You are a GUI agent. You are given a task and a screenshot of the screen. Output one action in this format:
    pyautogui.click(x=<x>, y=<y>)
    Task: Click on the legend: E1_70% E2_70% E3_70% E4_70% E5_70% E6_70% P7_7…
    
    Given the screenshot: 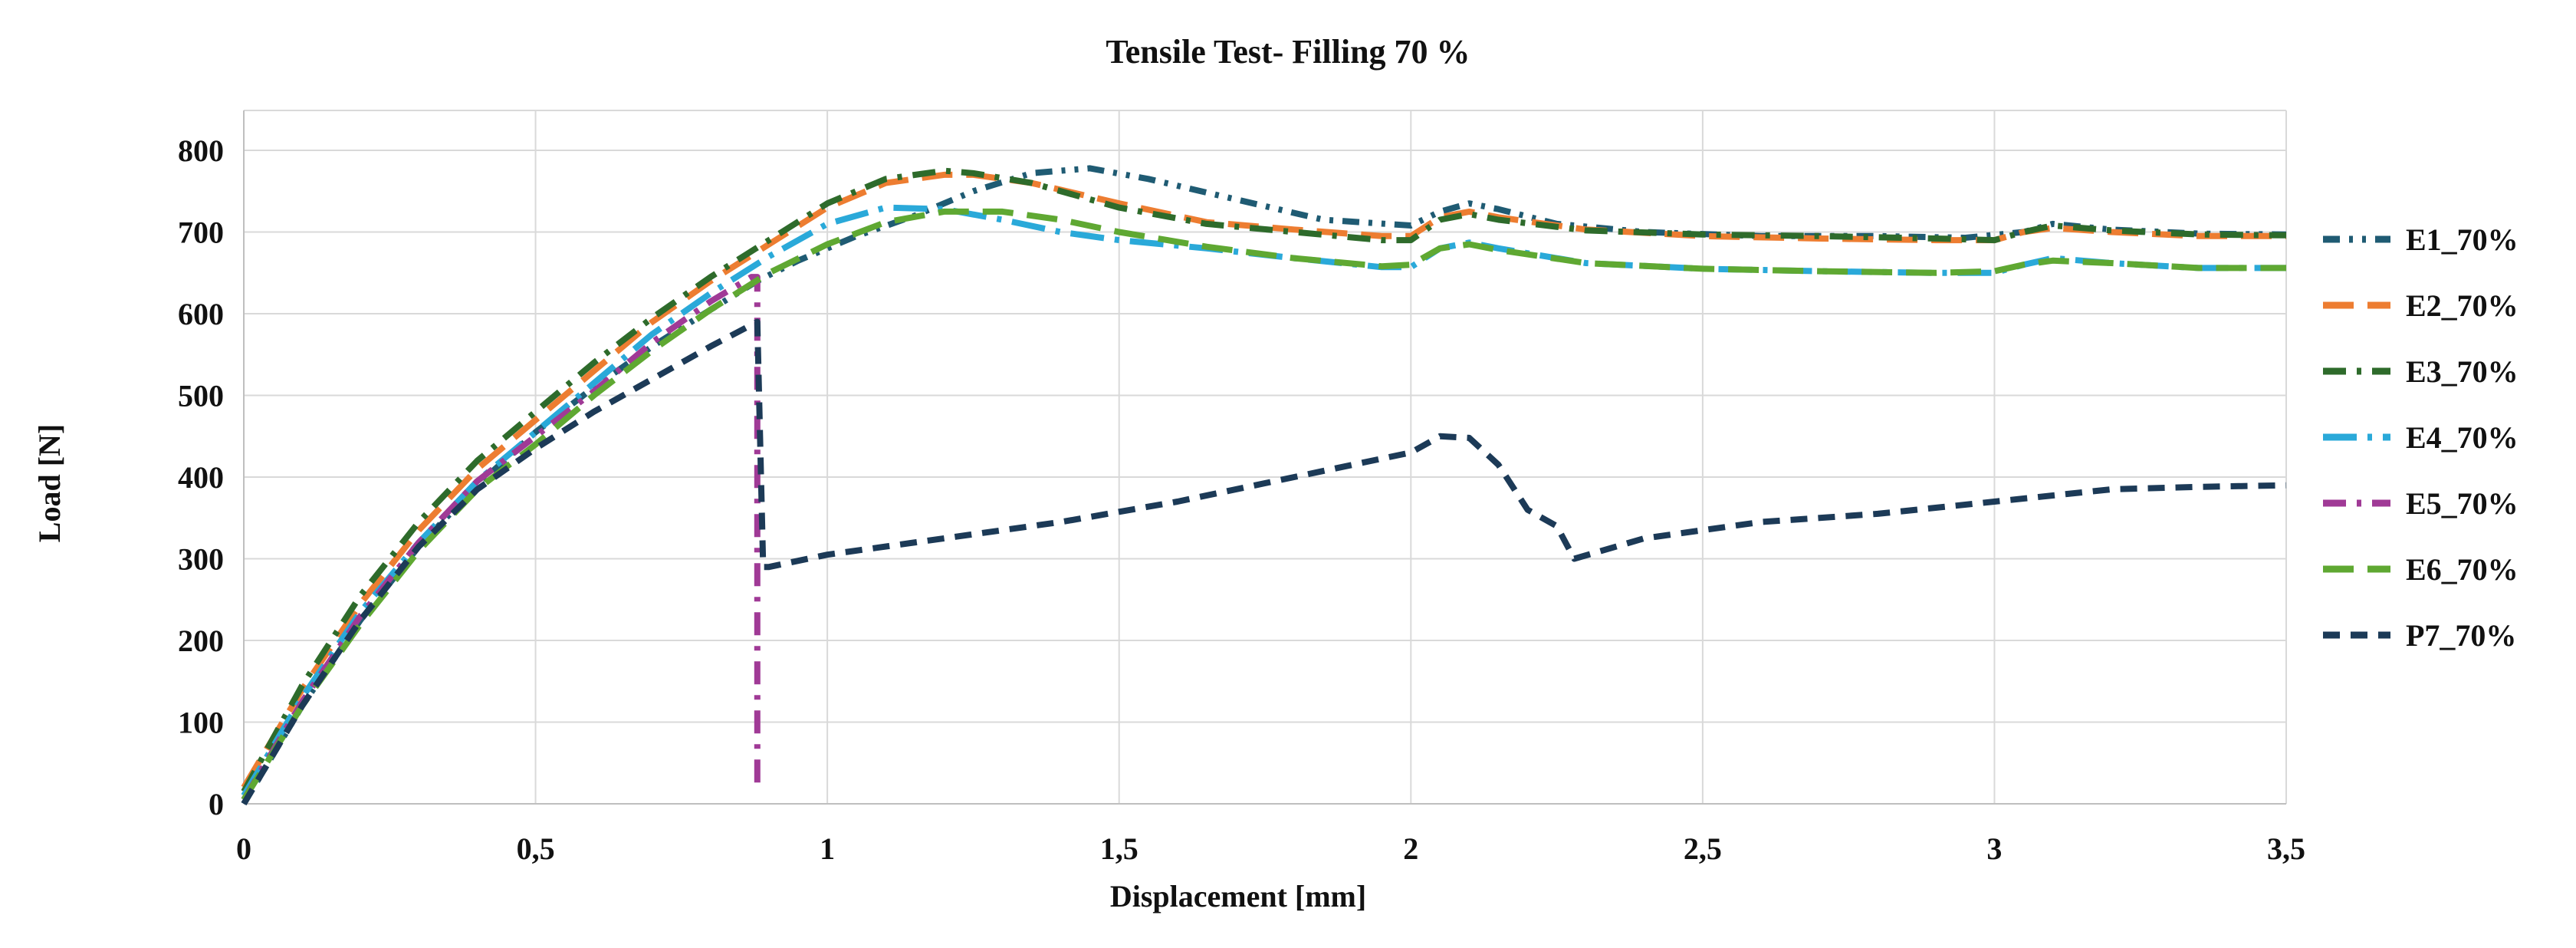 What is the action you would take?
    pyautogui.click(x=2421, y=438)
    